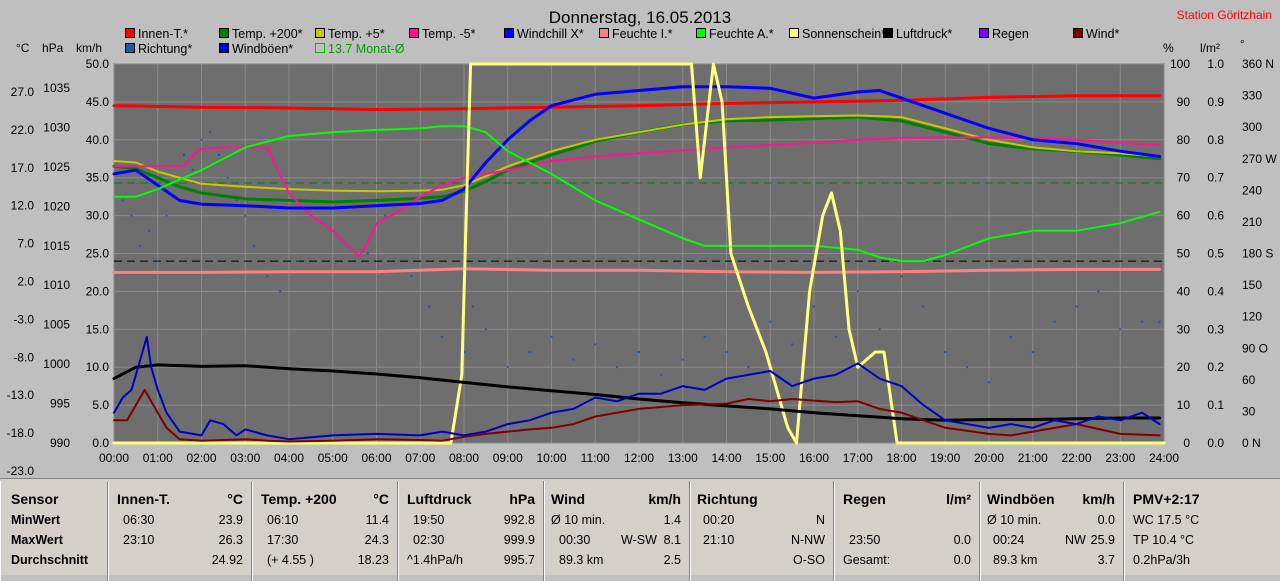 Image resolution: width=1280 pixels, height=581 pixels. What do you see at coordinates (23, 206) in the screenshot?
I see `axis-temp-tick: 12.0` at bounding box center [23, 206].